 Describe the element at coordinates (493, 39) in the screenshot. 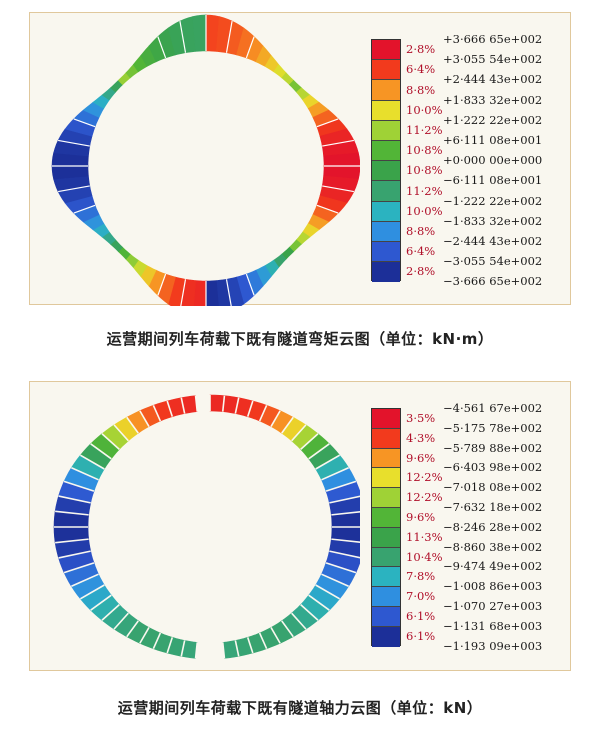

I see `legend-value: +3·666 65e+002` at that location.